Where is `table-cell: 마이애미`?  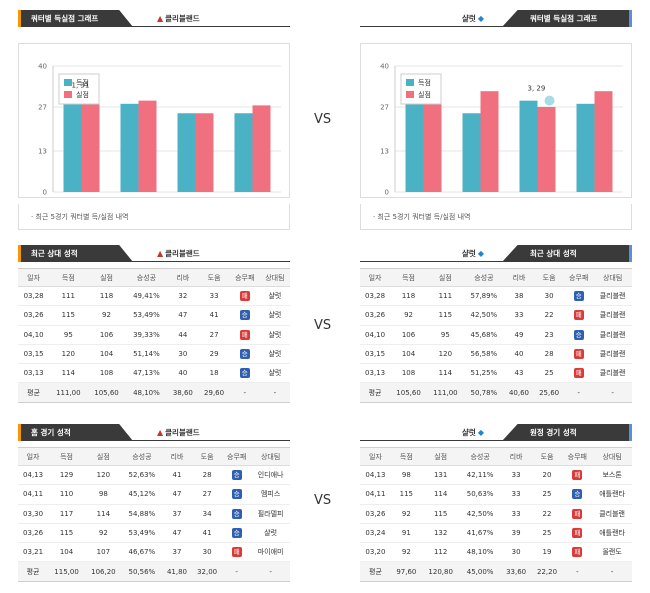 table-cell: 마이애미 is located at coordinates (270, 552).